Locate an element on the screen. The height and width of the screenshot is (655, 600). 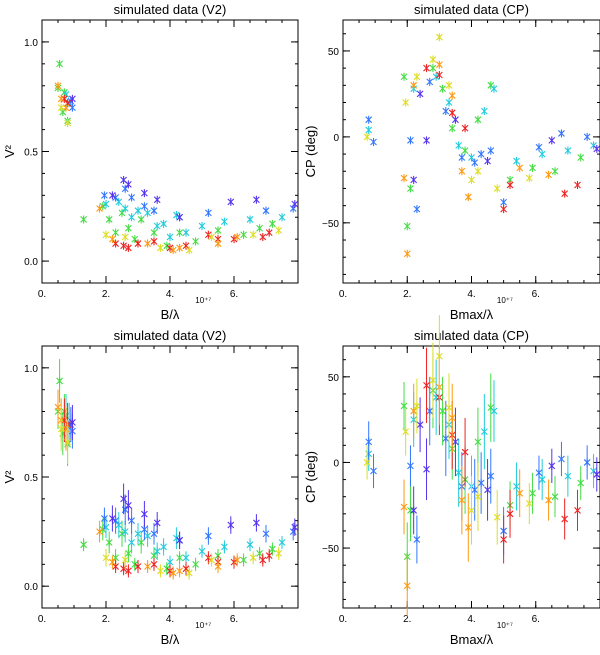
y-tick-label: −50 is located at coordinates (330, 549).